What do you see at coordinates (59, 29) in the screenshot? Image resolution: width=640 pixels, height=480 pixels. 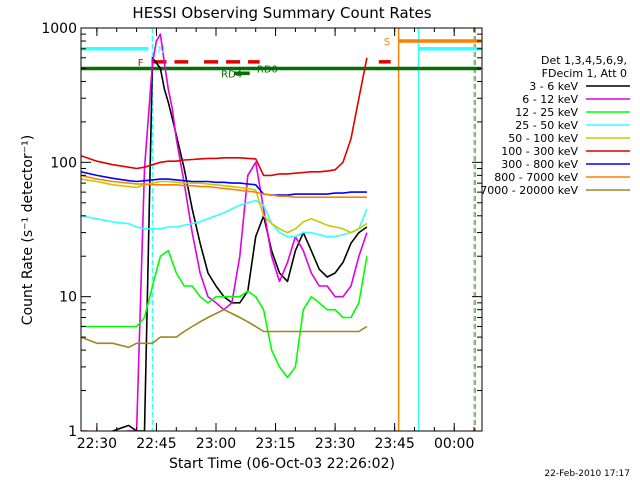 I see `y-tick-label-4: 1000` at bounding box center [59, 29].